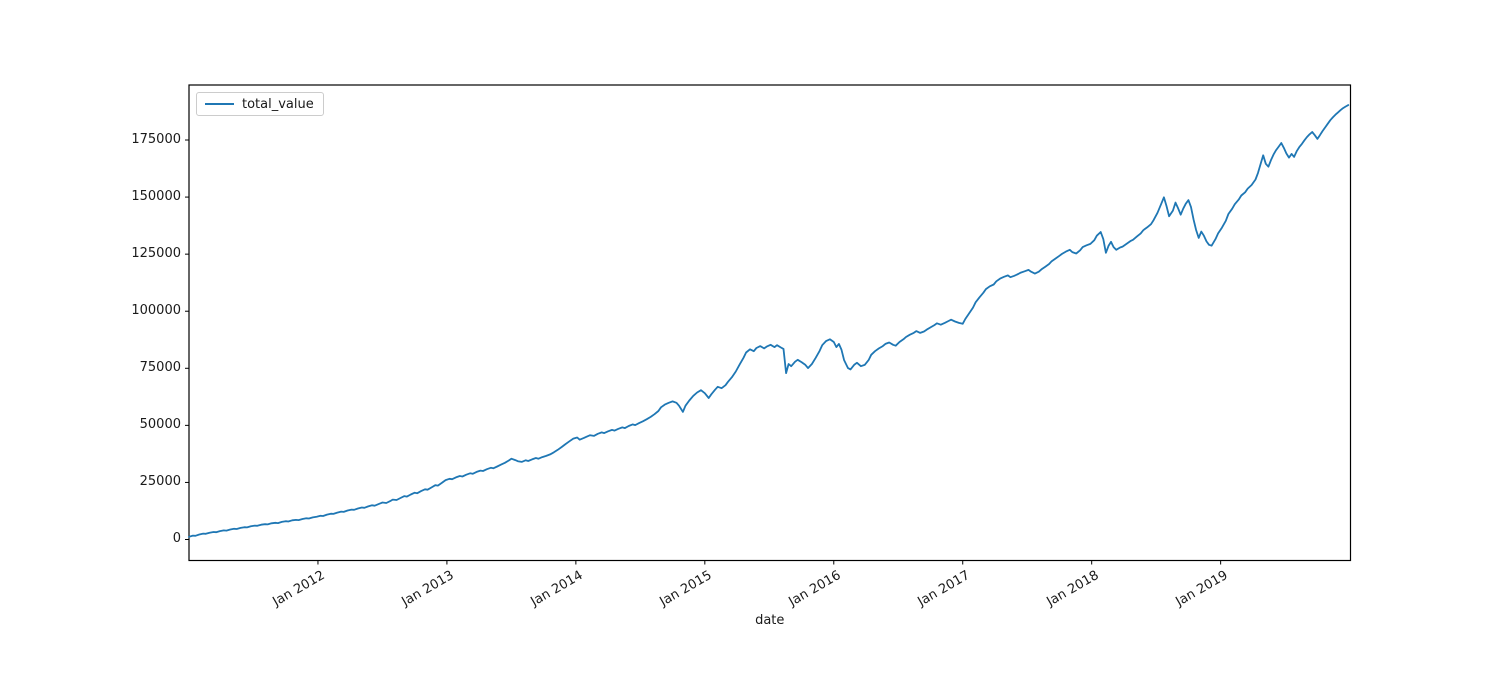  What do you see at coordinates (278, 104) in the screenshot?
I see `legend-label: total_value` at bounding box center [278, 104].